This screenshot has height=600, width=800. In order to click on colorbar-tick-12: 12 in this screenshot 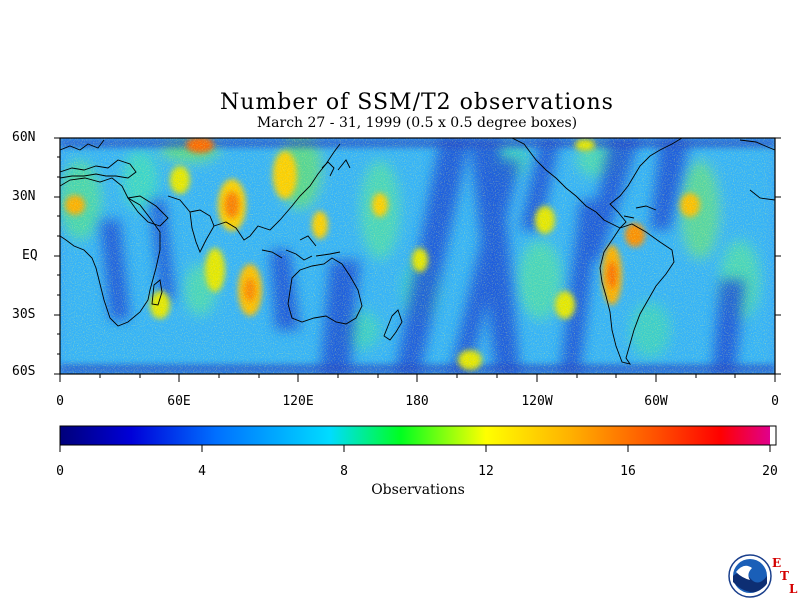, I will do `click(486, 471)`.